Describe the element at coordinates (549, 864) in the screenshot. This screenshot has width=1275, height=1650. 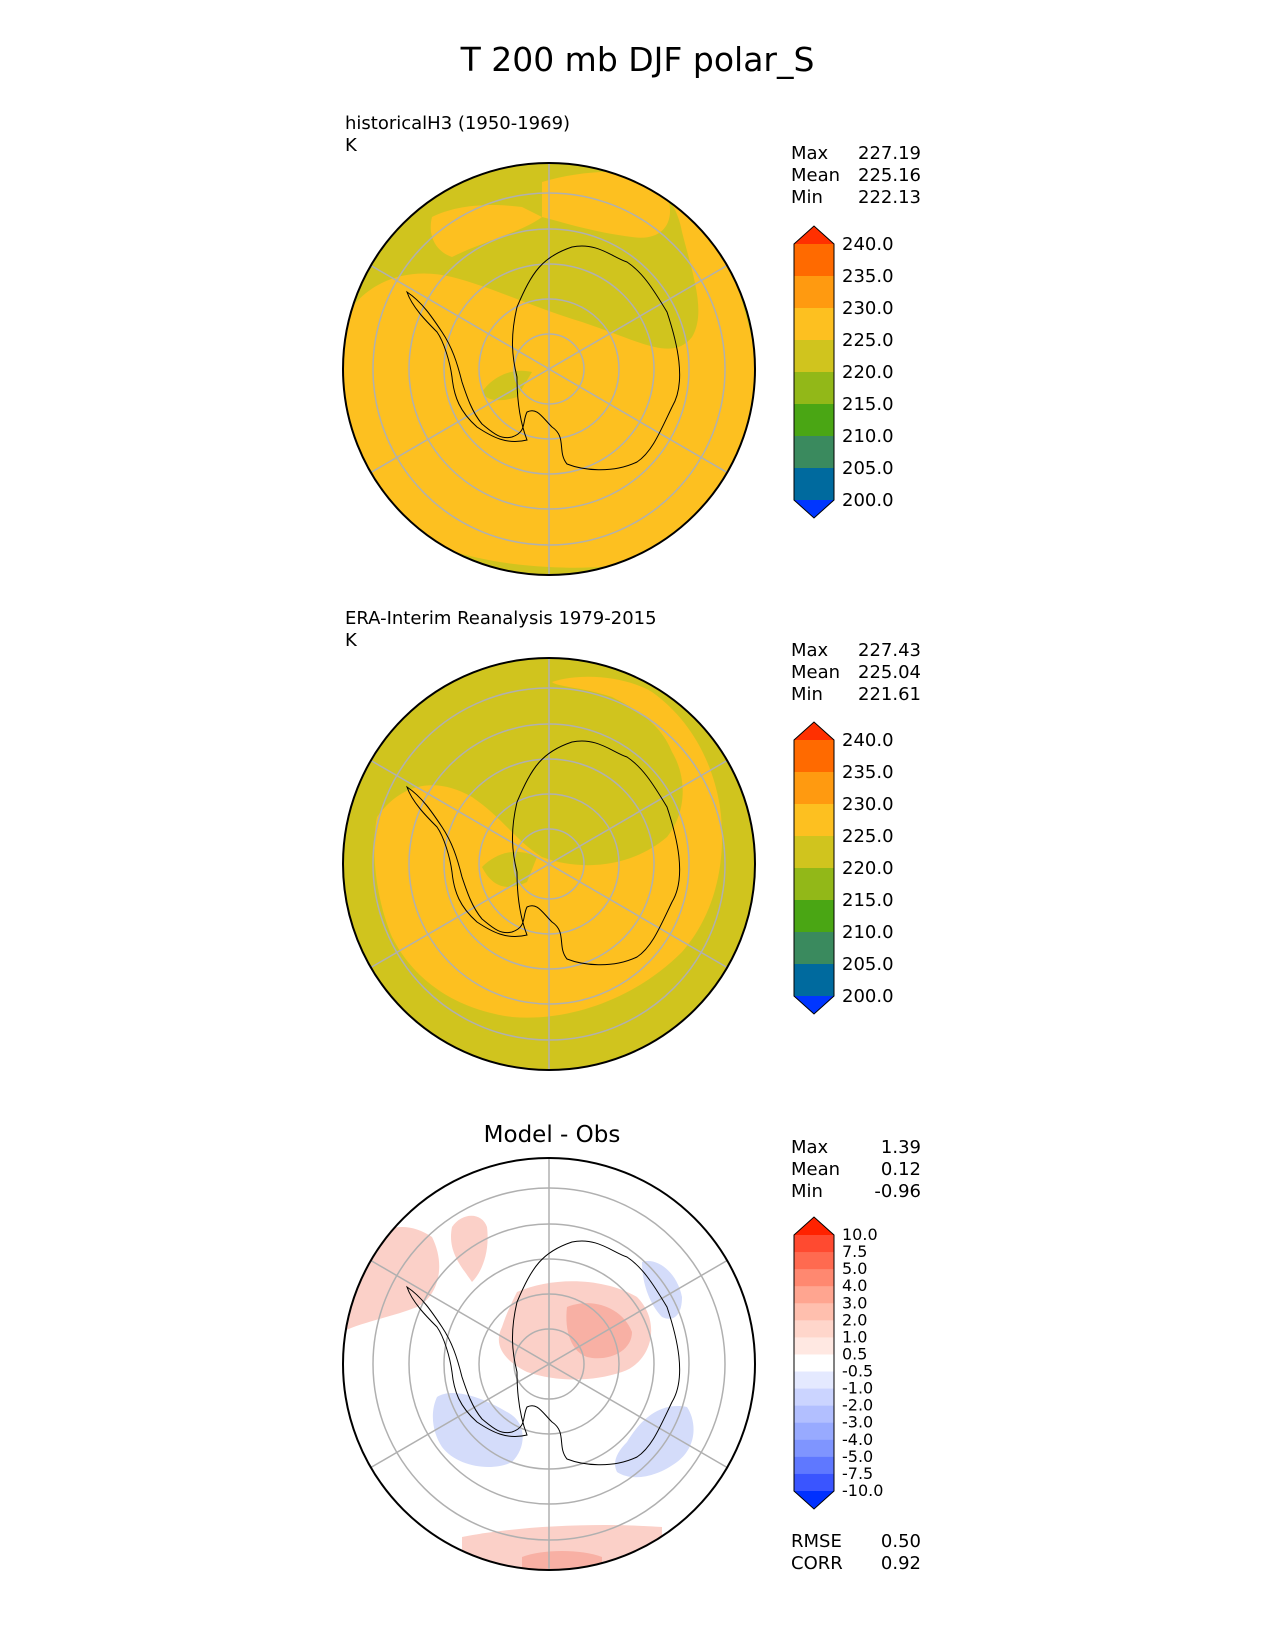
I see `map-obs` at that location.